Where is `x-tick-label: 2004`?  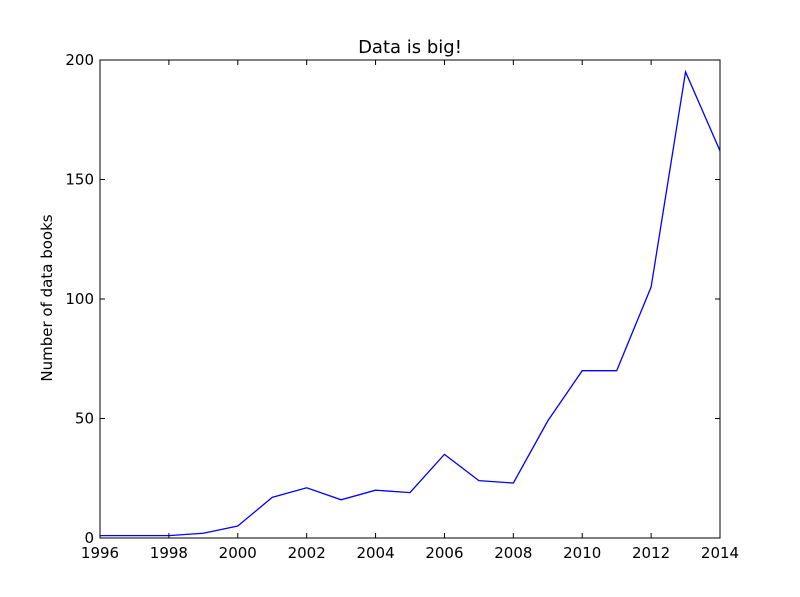 x-tick-label: 2004 is located at coordinates (375, 553).